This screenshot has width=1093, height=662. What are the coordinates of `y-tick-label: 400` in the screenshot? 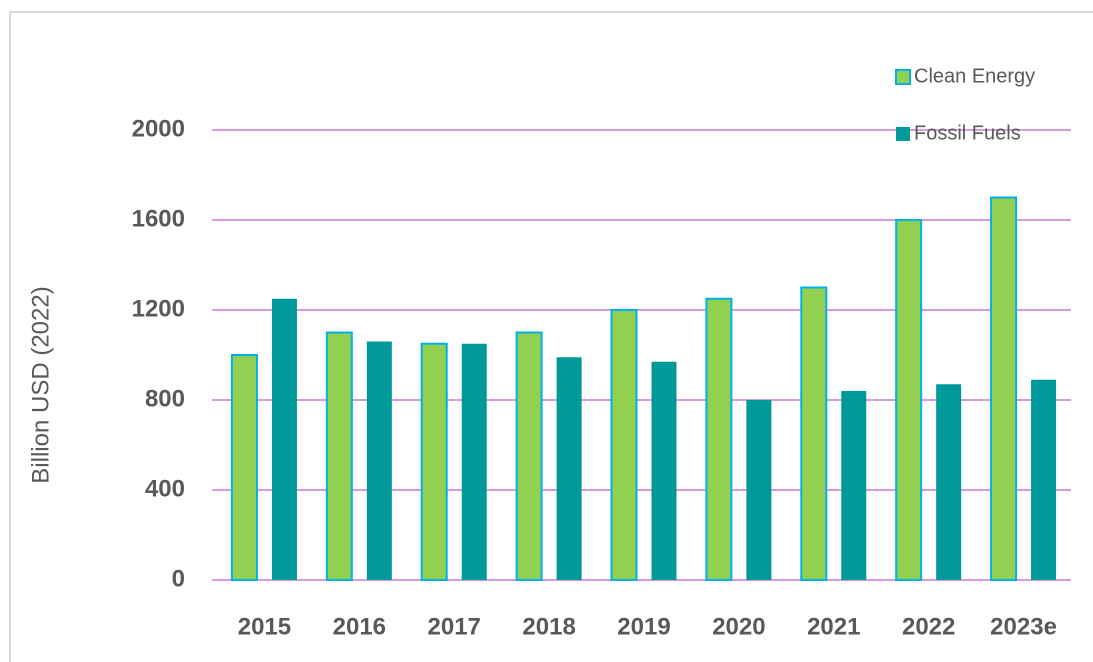 It's located at (165, 488).